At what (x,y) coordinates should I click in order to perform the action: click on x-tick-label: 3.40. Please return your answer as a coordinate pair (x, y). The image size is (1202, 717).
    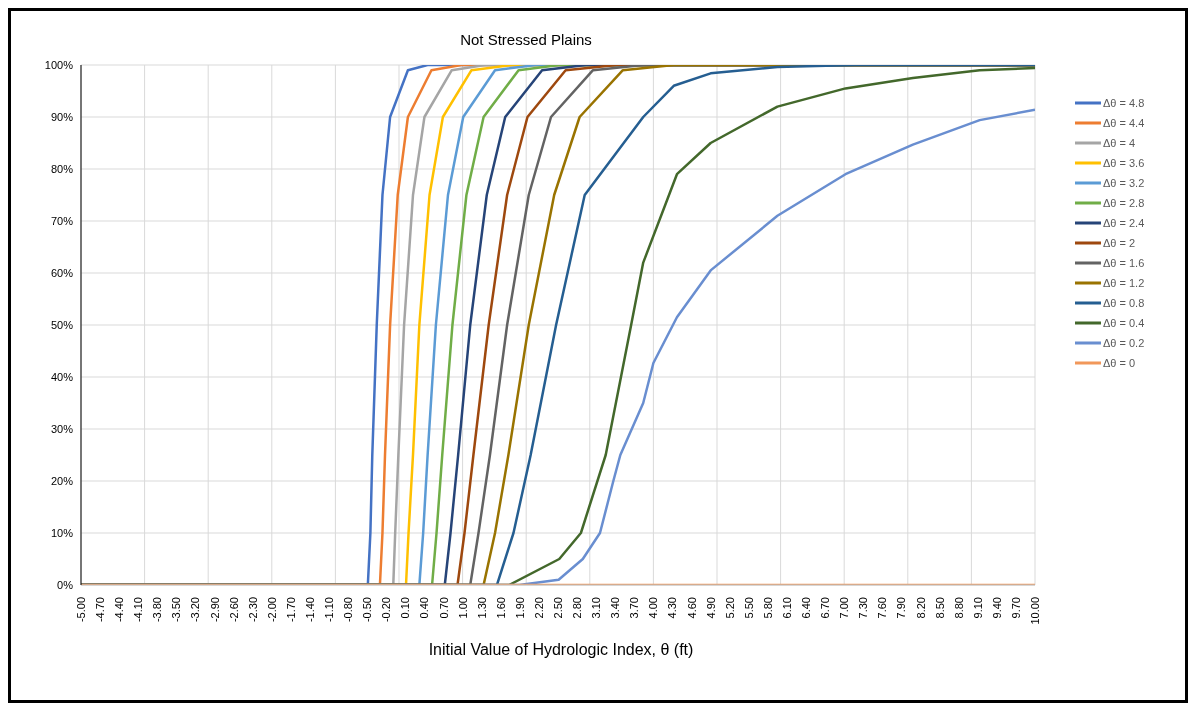
    Looking at the image, I should click on (615, 608).